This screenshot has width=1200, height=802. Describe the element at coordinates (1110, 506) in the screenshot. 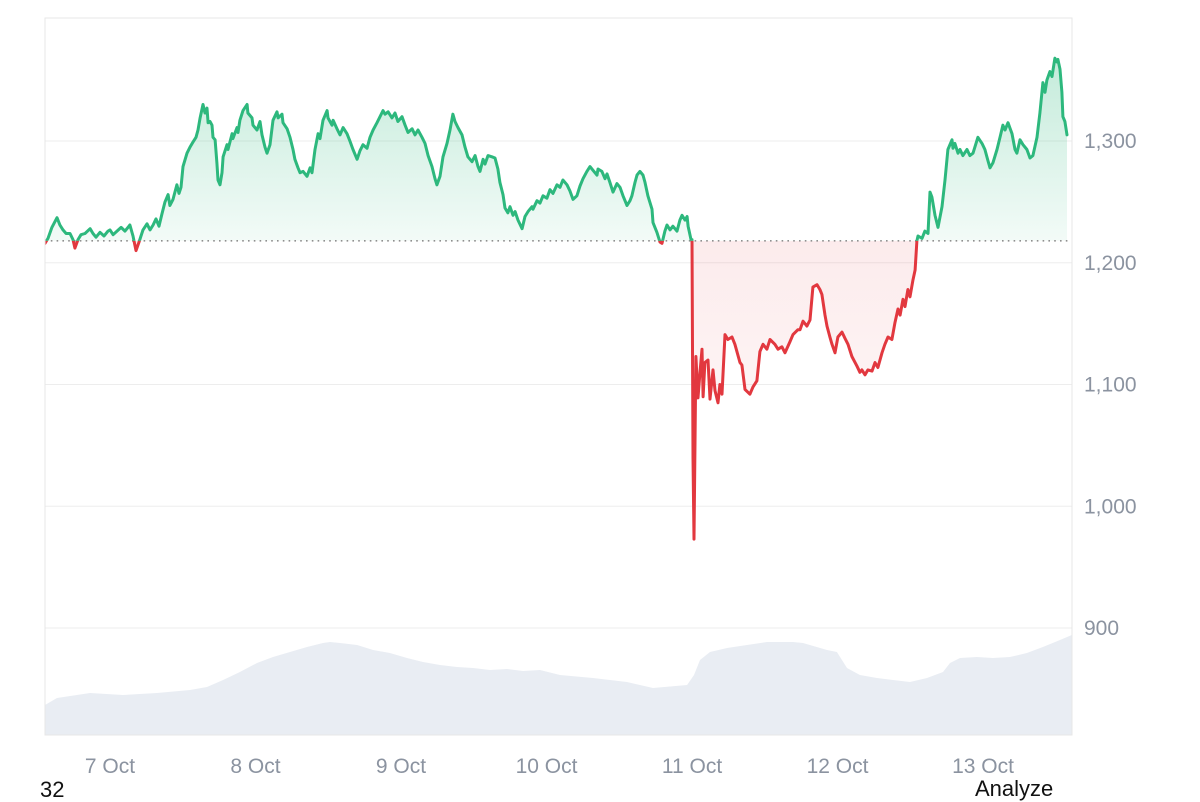

I see `y-axis-tick-label: 1,000` at that location.